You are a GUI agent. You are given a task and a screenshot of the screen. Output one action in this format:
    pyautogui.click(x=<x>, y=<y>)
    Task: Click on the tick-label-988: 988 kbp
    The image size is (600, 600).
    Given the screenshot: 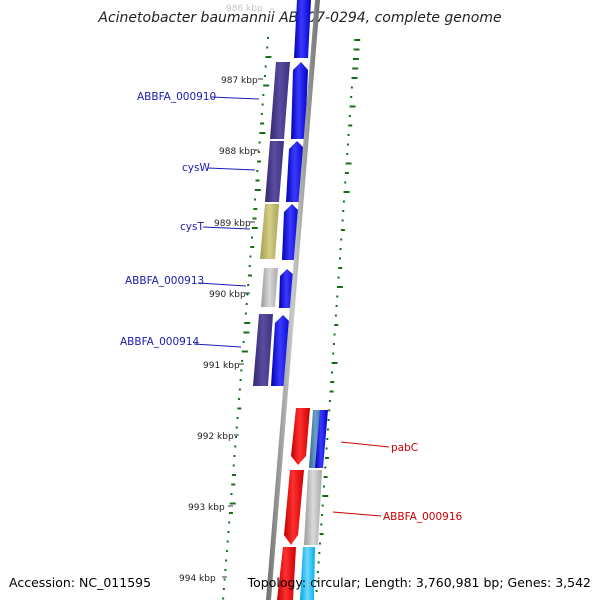 What is the action you would take?
    pyautogui.click(x=237, y=152)
    